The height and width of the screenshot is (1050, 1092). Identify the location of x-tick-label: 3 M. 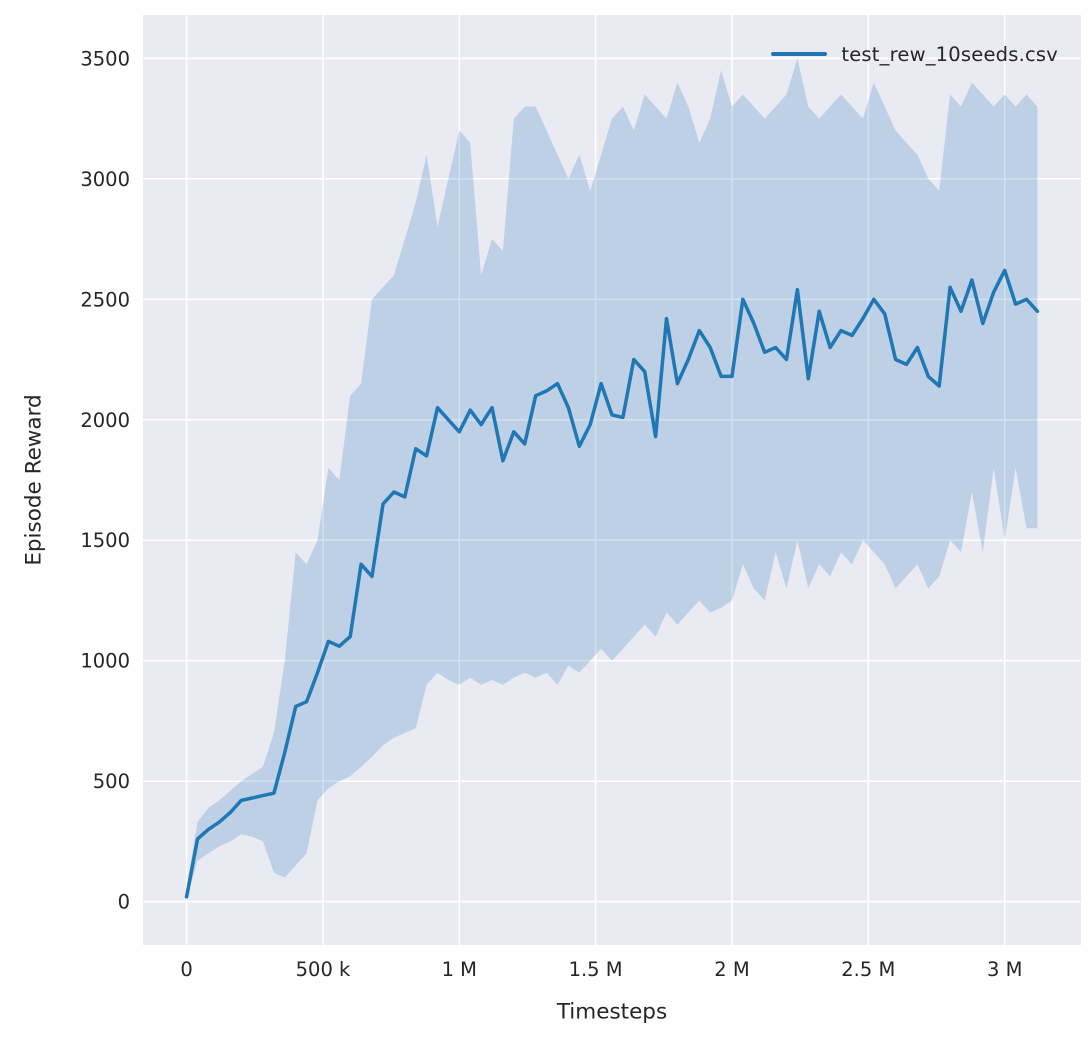
(1004, 969).